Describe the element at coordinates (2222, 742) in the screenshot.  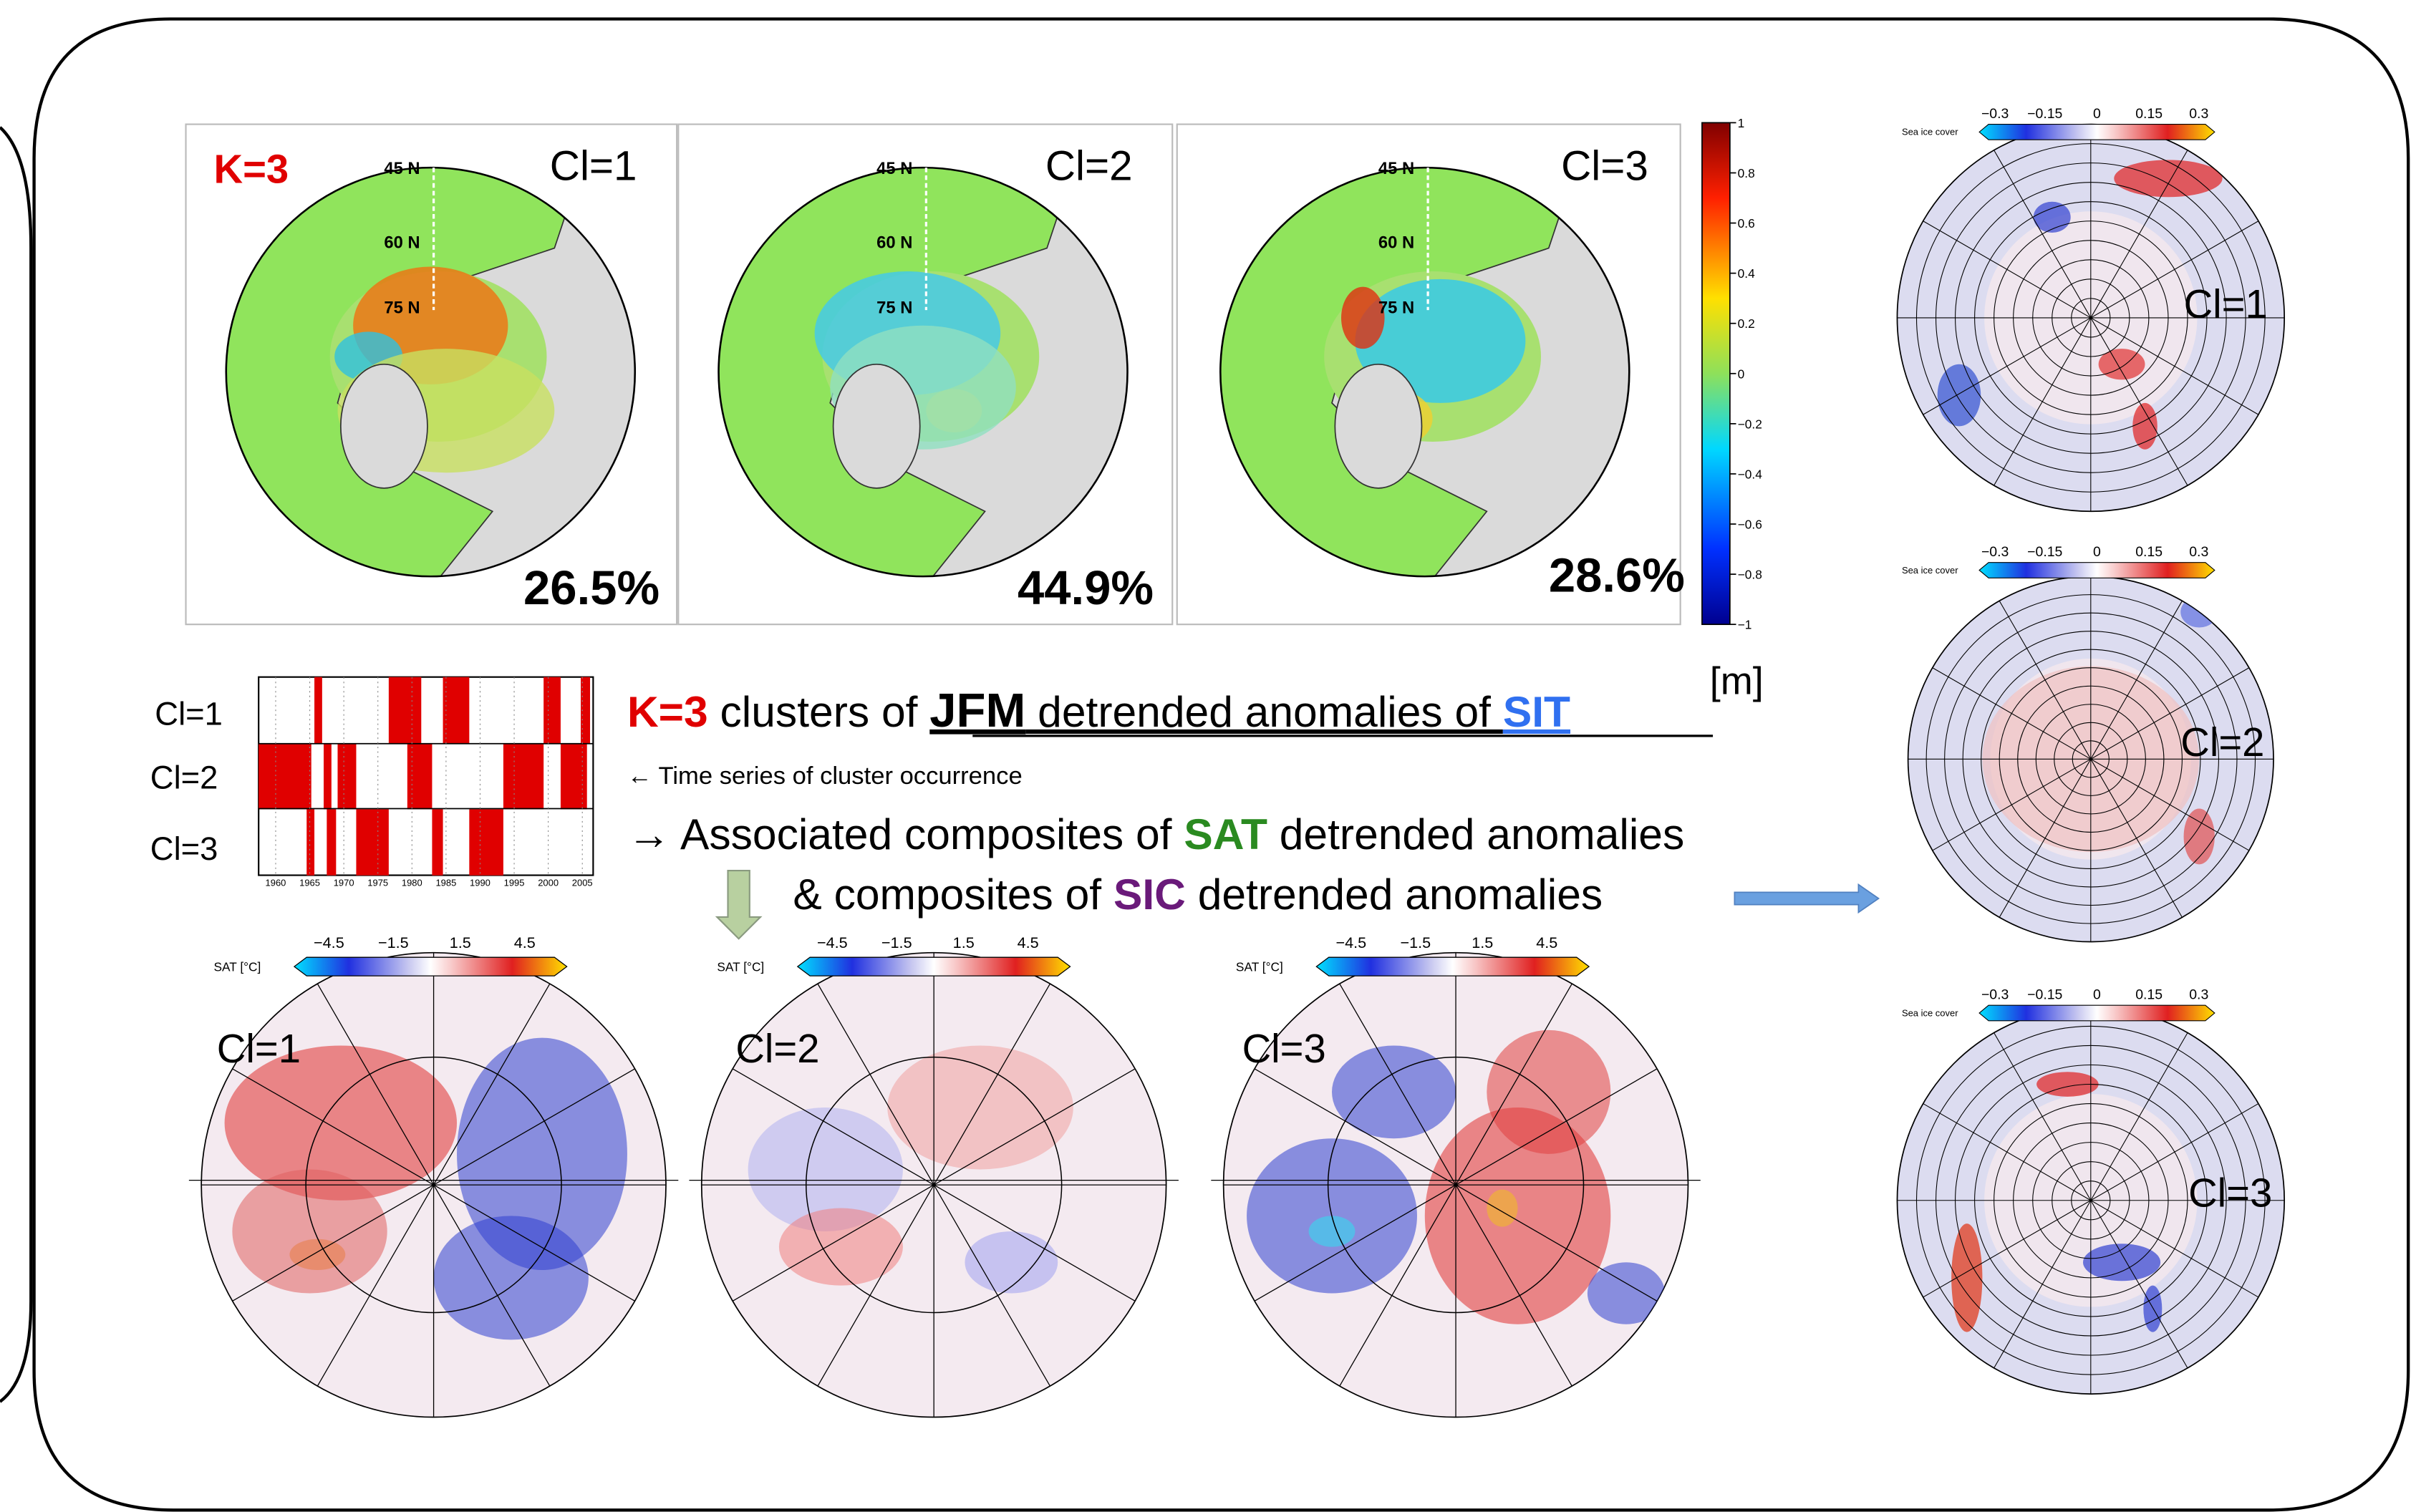
I see `cluster-label: Cl=2` at that location.